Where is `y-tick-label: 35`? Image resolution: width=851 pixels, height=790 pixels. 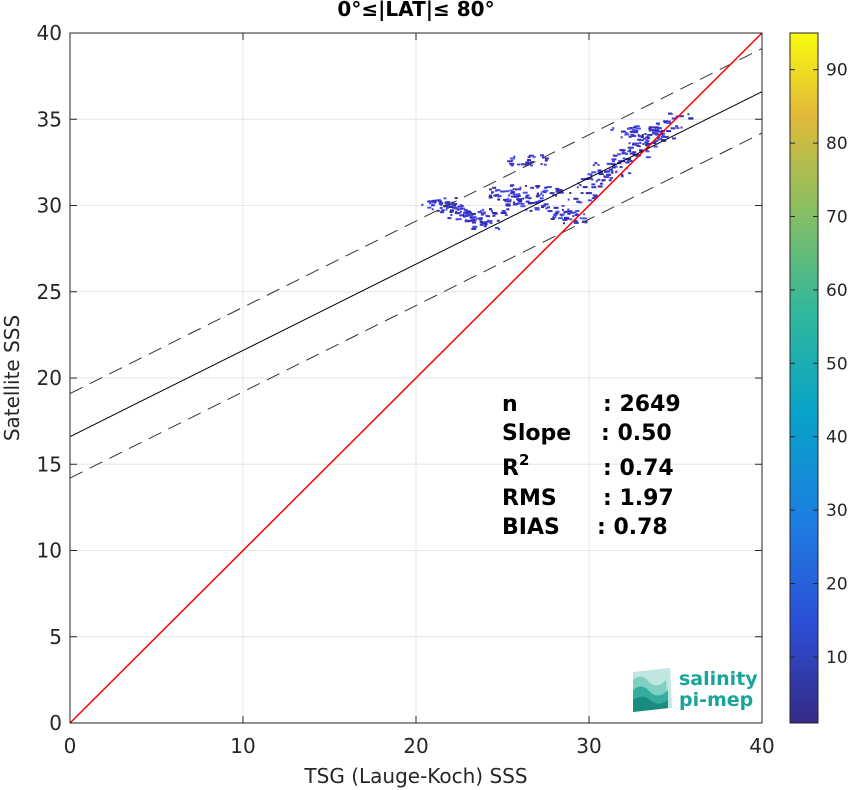
y-tick-label: 35 is located at coordinates (49, 119).